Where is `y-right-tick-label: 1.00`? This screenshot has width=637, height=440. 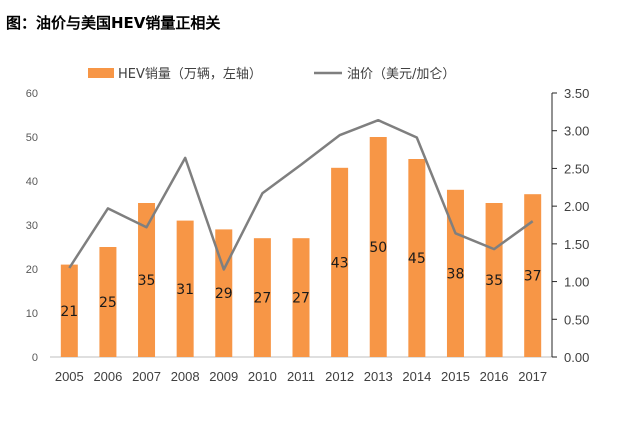
y-right-tick-label: 1.00 is located at coordinates (576, 282).